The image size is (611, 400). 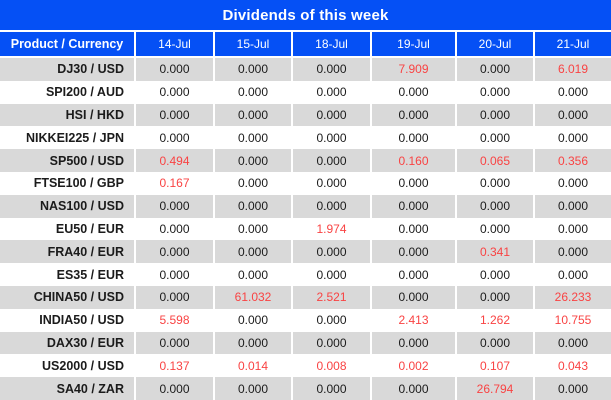 I want to click on value-cell: 10.755, so click(x=573, y=320).